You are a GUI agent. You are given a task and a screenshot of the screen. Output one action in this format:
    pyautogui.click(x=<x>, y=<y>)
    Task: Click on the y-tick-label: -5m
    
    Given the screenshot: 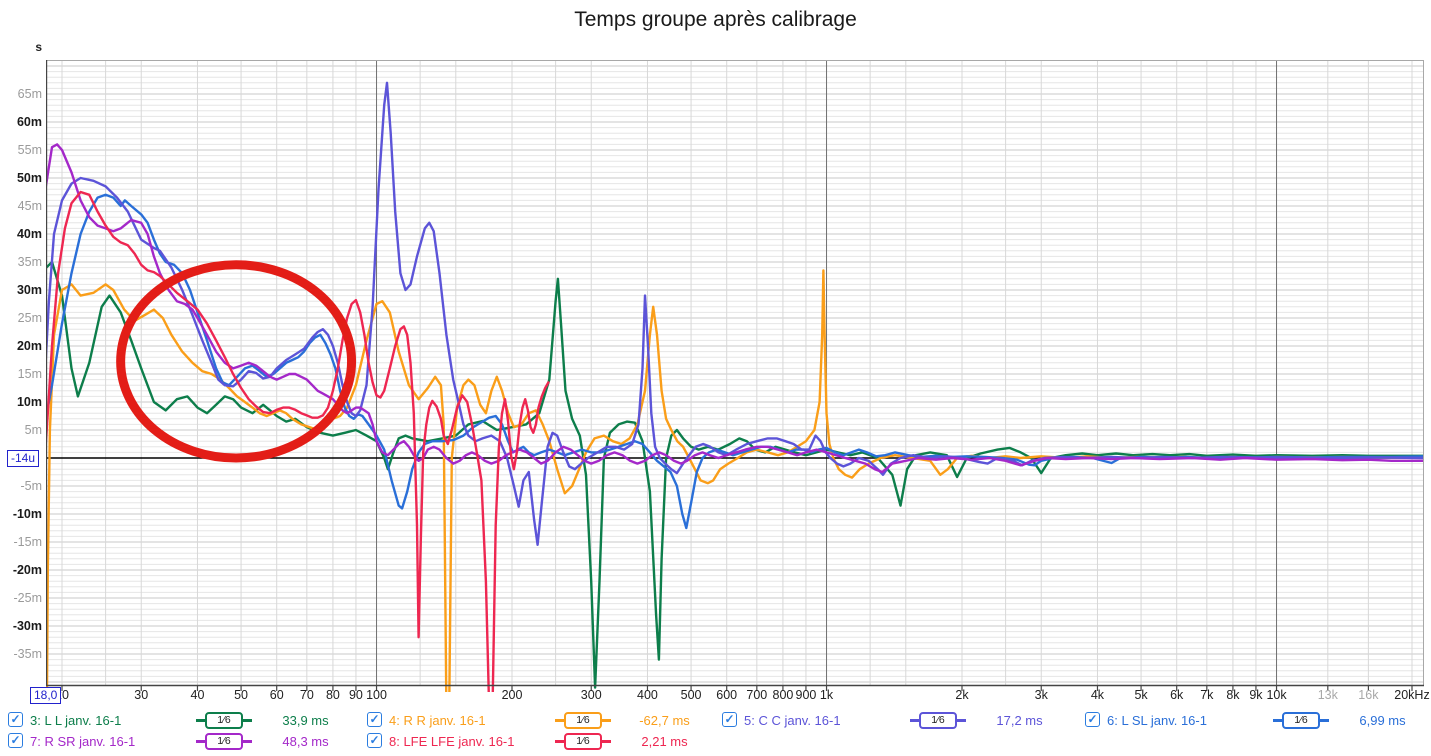 What is the action you would take?
    pyautogui.click(x=31, y=486)
    